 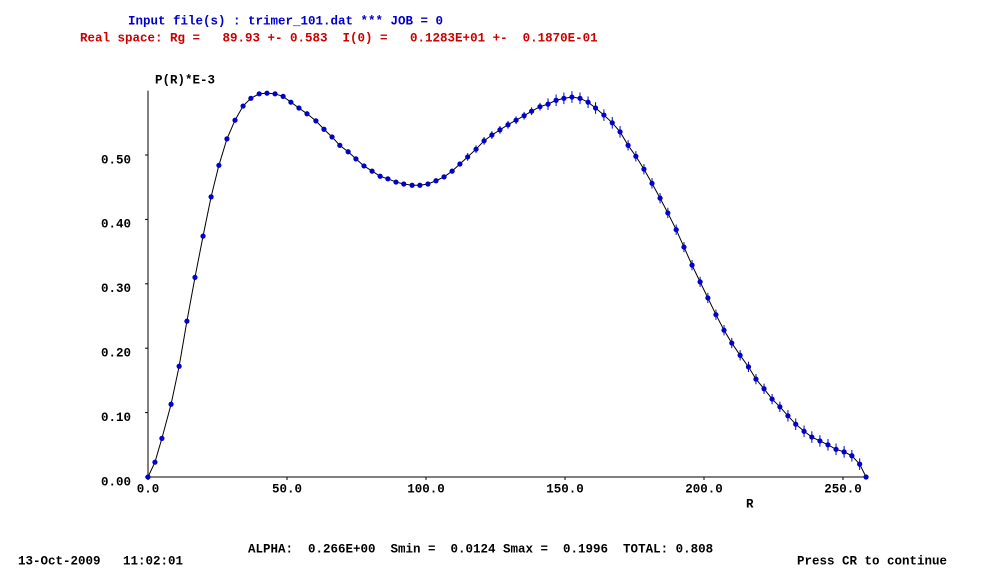 I want to click on x-axis-label: R, so click(x=750, y=504).